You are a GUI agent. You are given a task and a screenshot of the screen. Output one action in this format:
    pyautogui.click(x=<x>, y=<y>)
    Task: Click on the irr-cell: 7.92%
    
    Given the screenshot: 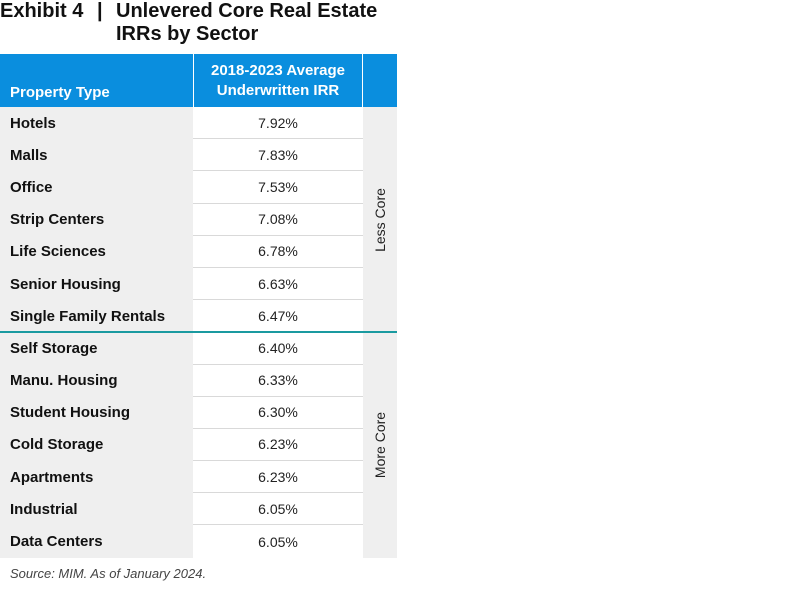 What is the action you would take?
    pyautogui.click(x=278, y=123)
    